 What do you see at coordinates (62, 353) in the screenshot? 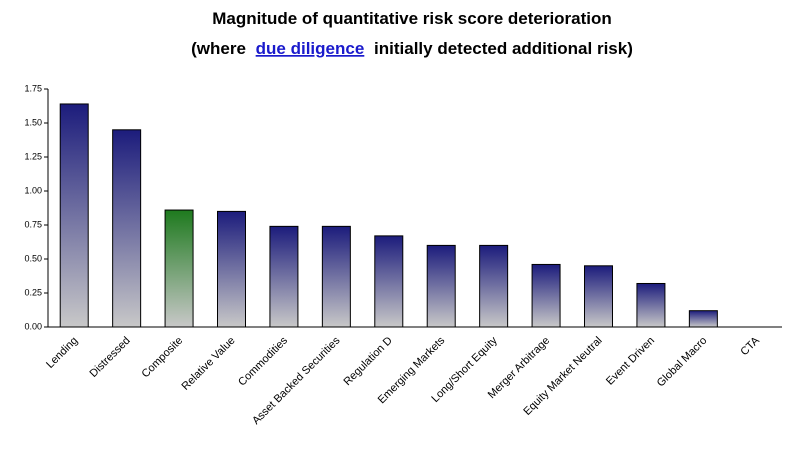
I see `x-tick-label: Lending` at bounding box center [62, 353].